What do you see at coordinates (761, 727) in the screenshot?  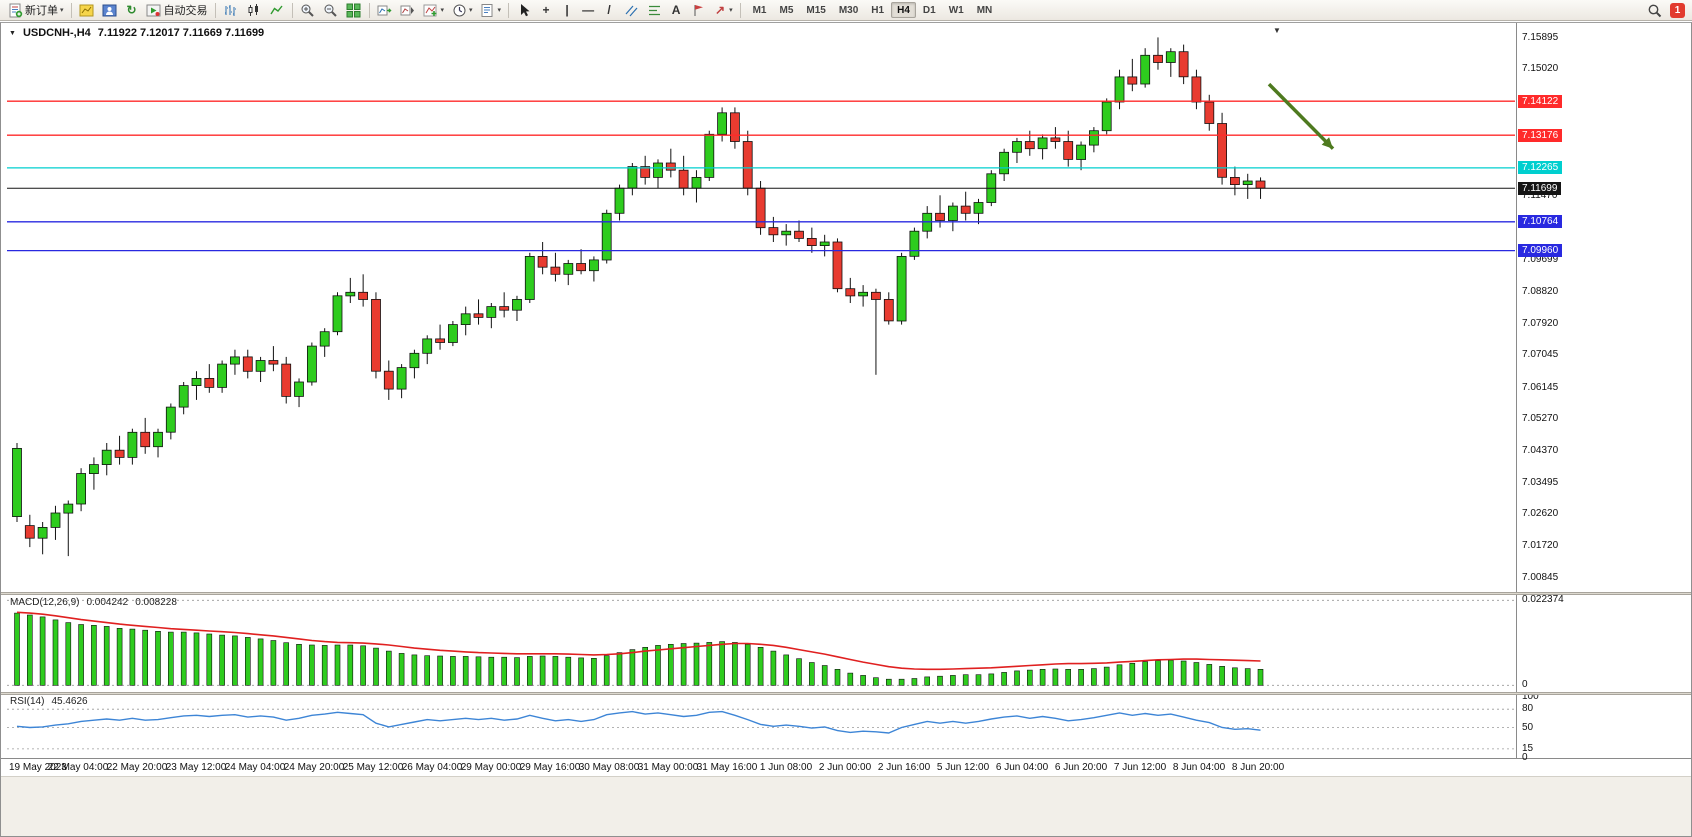 I see `rsi-canvas` at bounding box center [761, 727].